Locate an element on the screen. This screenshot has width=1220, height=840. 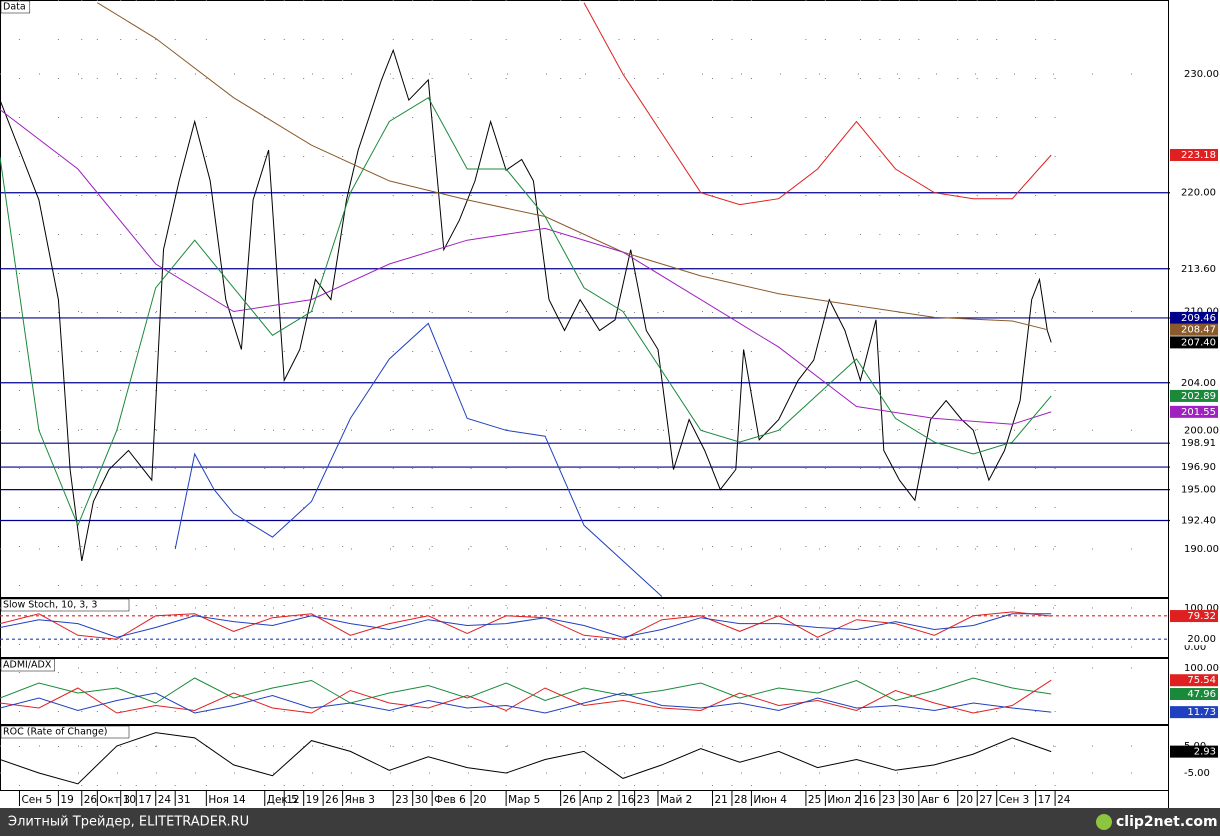
footer-bar is located at coordinates (610, 822).